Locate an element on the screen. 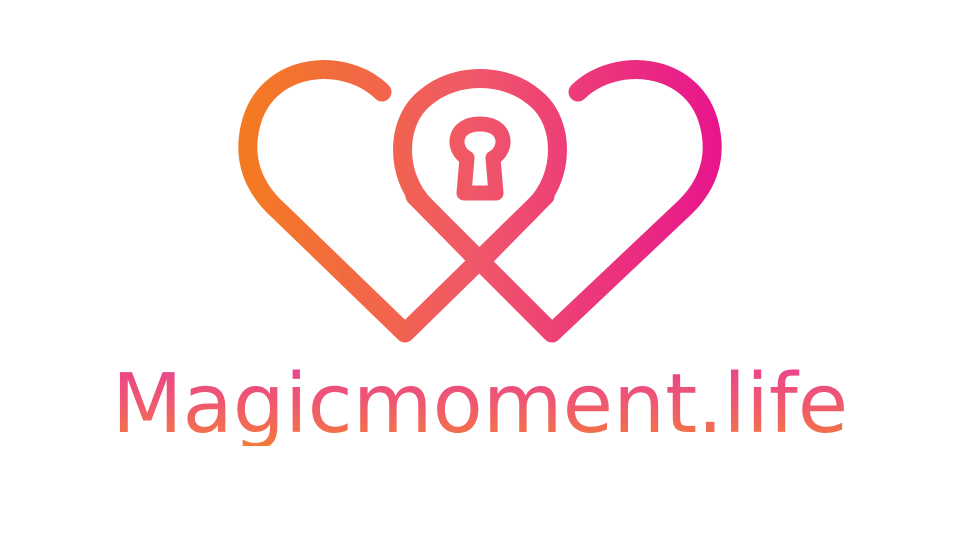 Image resolution: width=960 pixels, height=560 pixels. keyhole-icon is located at coordinates (480, 158).